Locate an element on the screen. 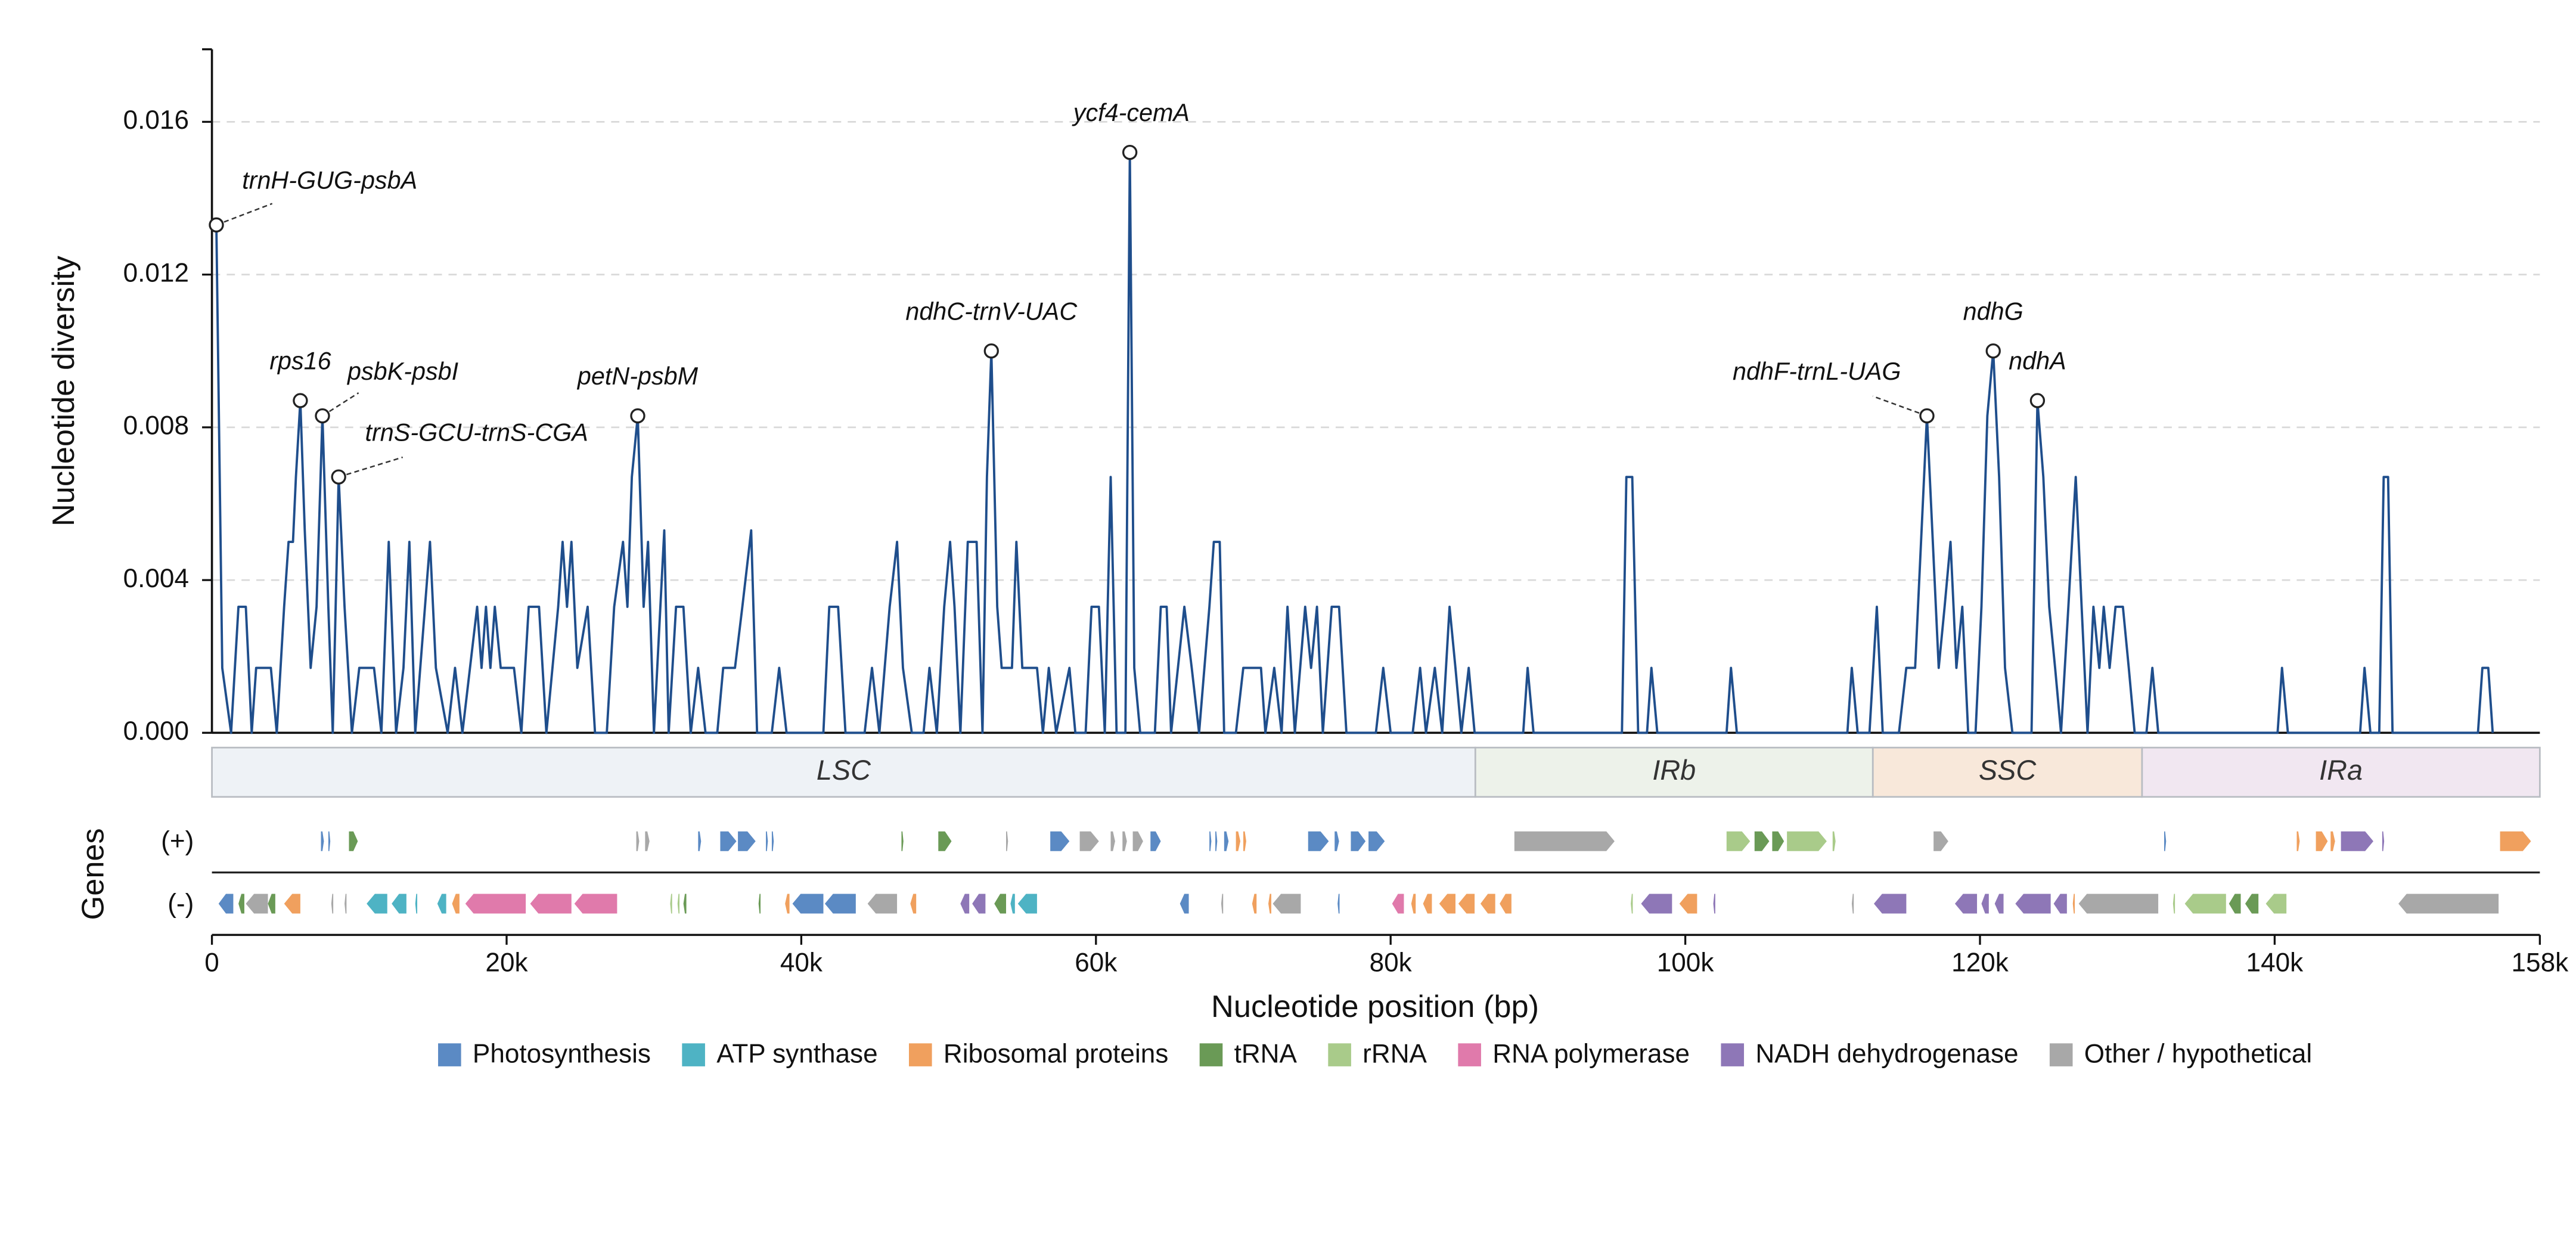 Image resolution: width=2576 pixels, height=1253 pixels. legend-label: Other / hypothetical is located at coordinates (2198, 1054).